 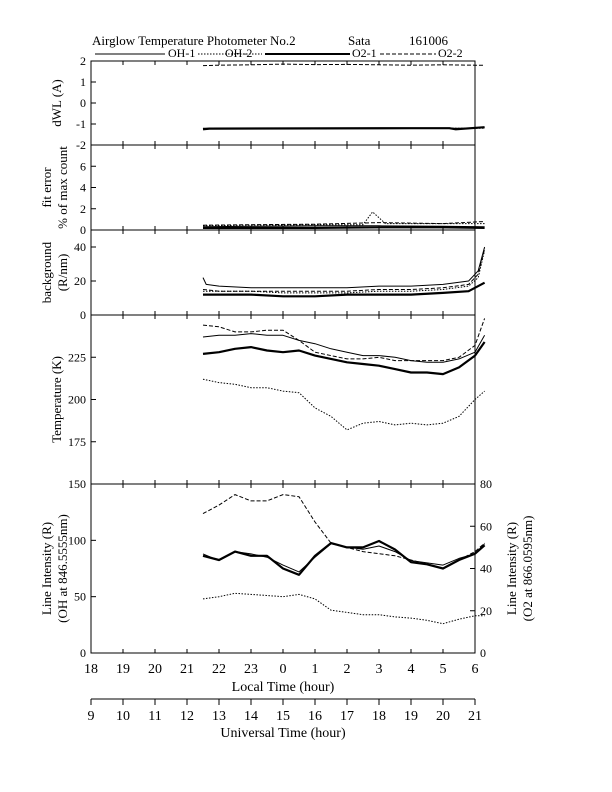 I want to click on x-tick-label-ut: 14, so click(x=251, y=716).